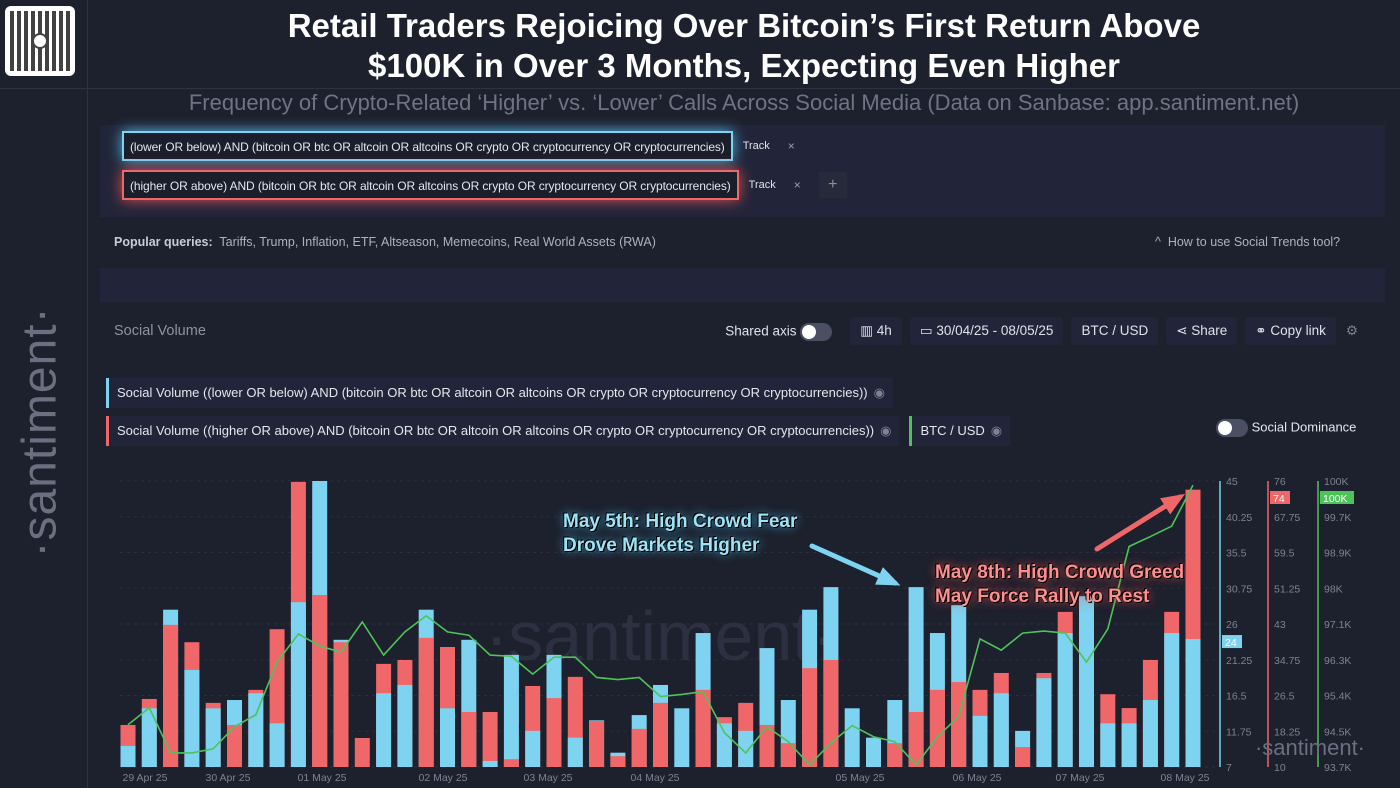 This screenshot has width=1400, height=788. I want to click on y-tick-label: 59.5, so click(1284, 554).